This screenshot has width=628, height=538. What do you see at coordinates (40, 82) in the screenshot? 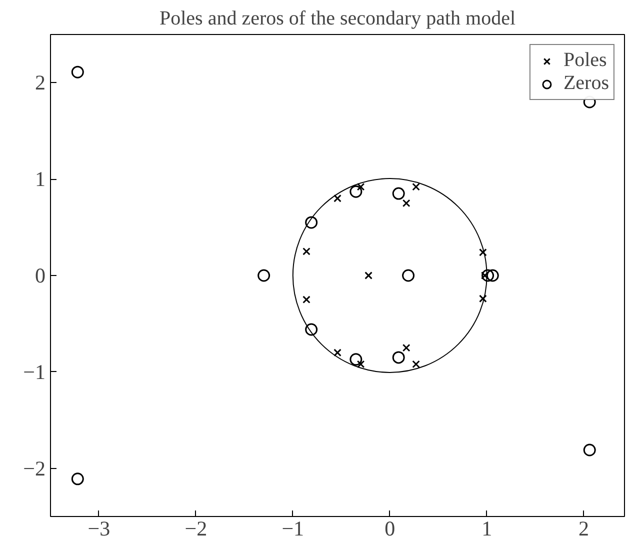
I see `y-tick-label: 2` at bounding box center [40, 82].